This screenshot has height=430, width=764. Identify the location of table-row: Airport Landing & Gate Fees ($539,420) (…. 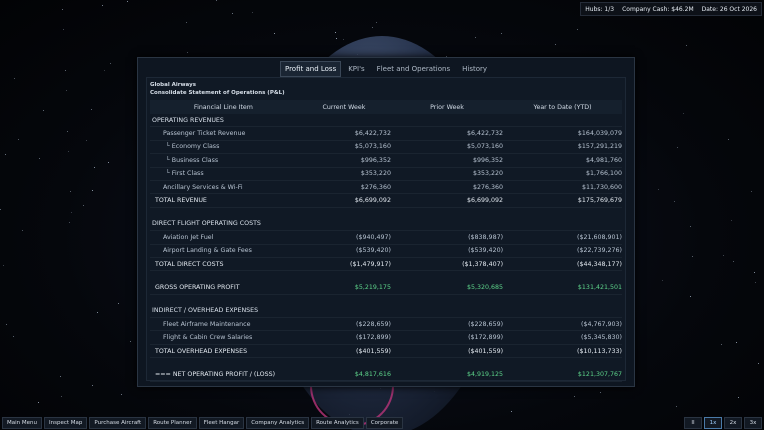
(386, 251).